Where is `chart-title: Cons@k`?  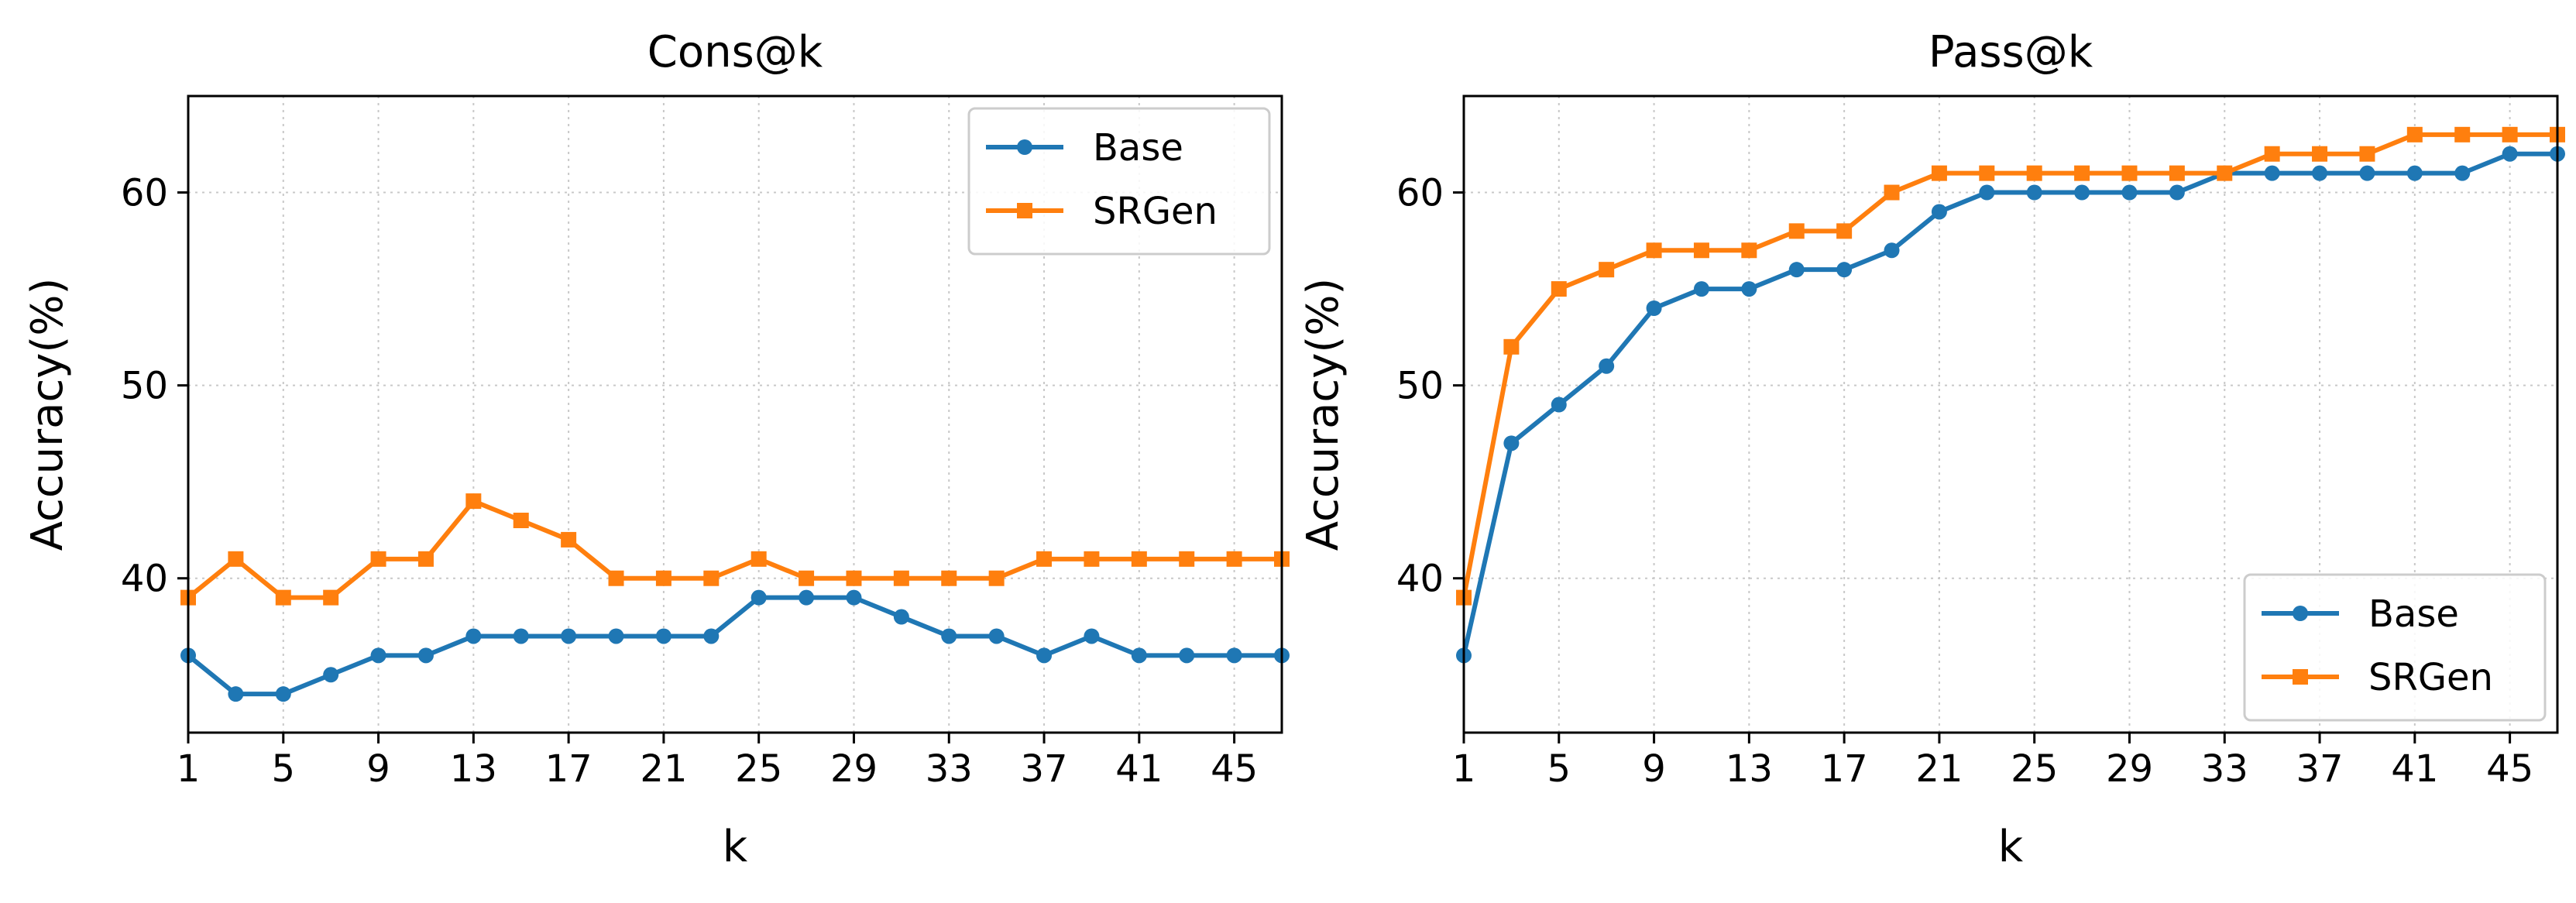
chart-title: Cons@k is located at coordinates (735, 52).